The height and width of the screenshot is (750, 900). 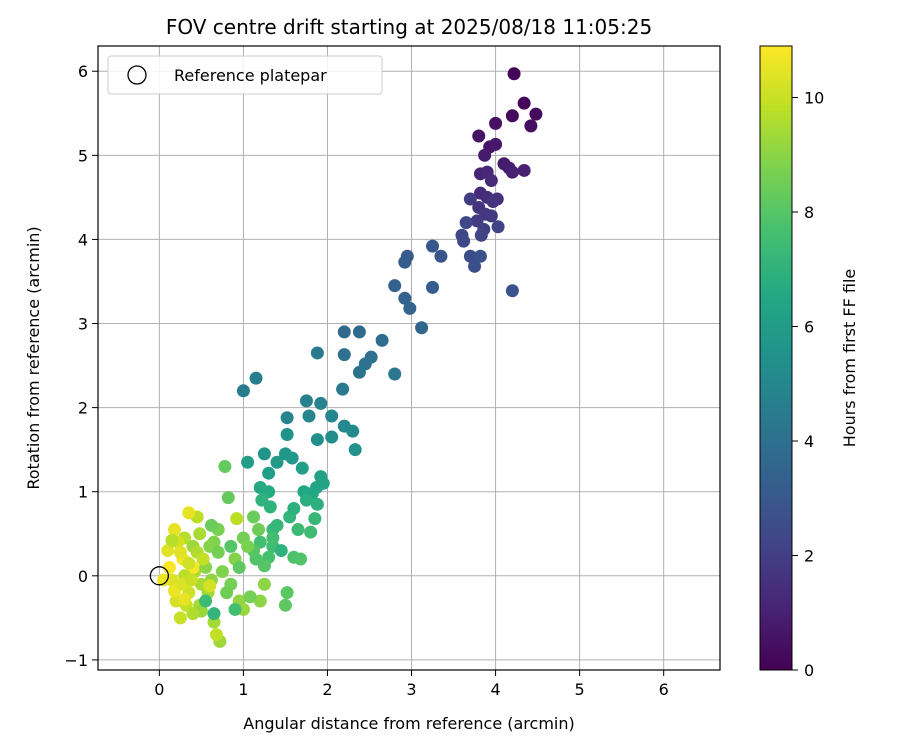 I want to click on colorbar-ticks: 0 2 4 6 8 10, so click(x=808, y=384).